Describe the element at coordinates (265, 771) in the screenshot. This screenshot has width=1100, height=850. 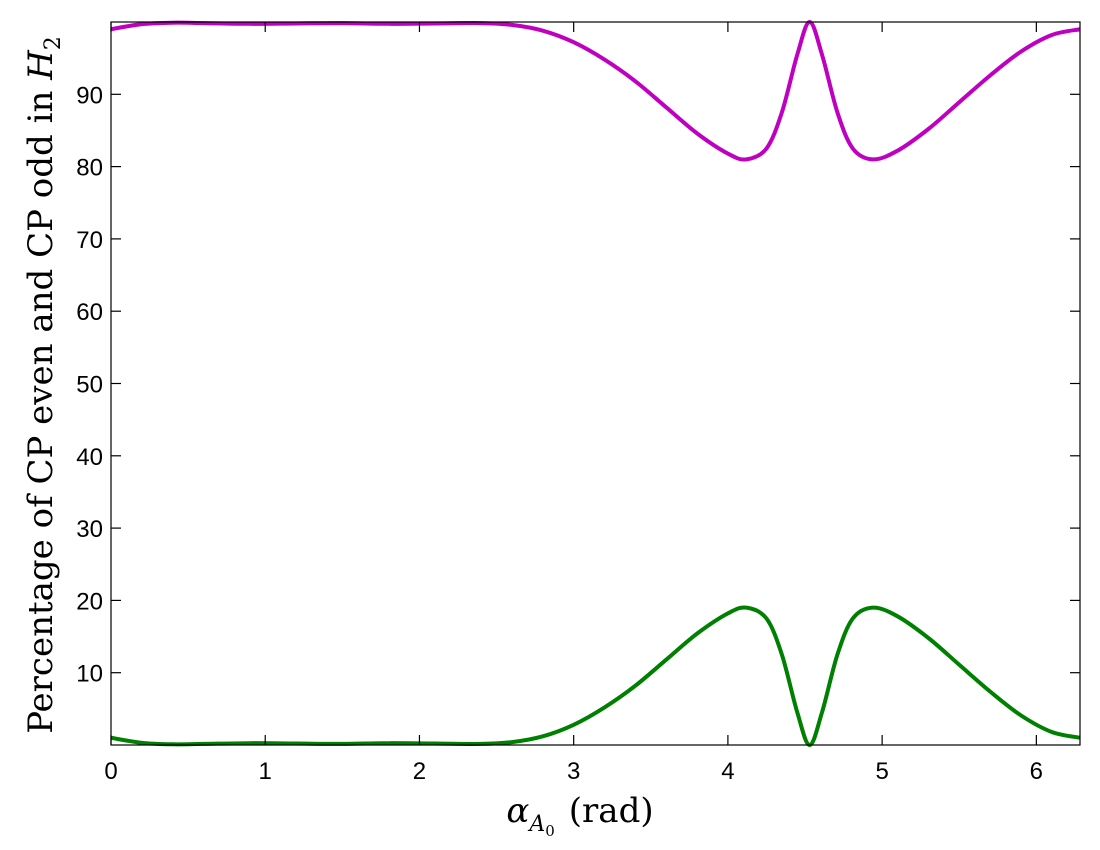
I see `x-tick-label: 1` at that location.